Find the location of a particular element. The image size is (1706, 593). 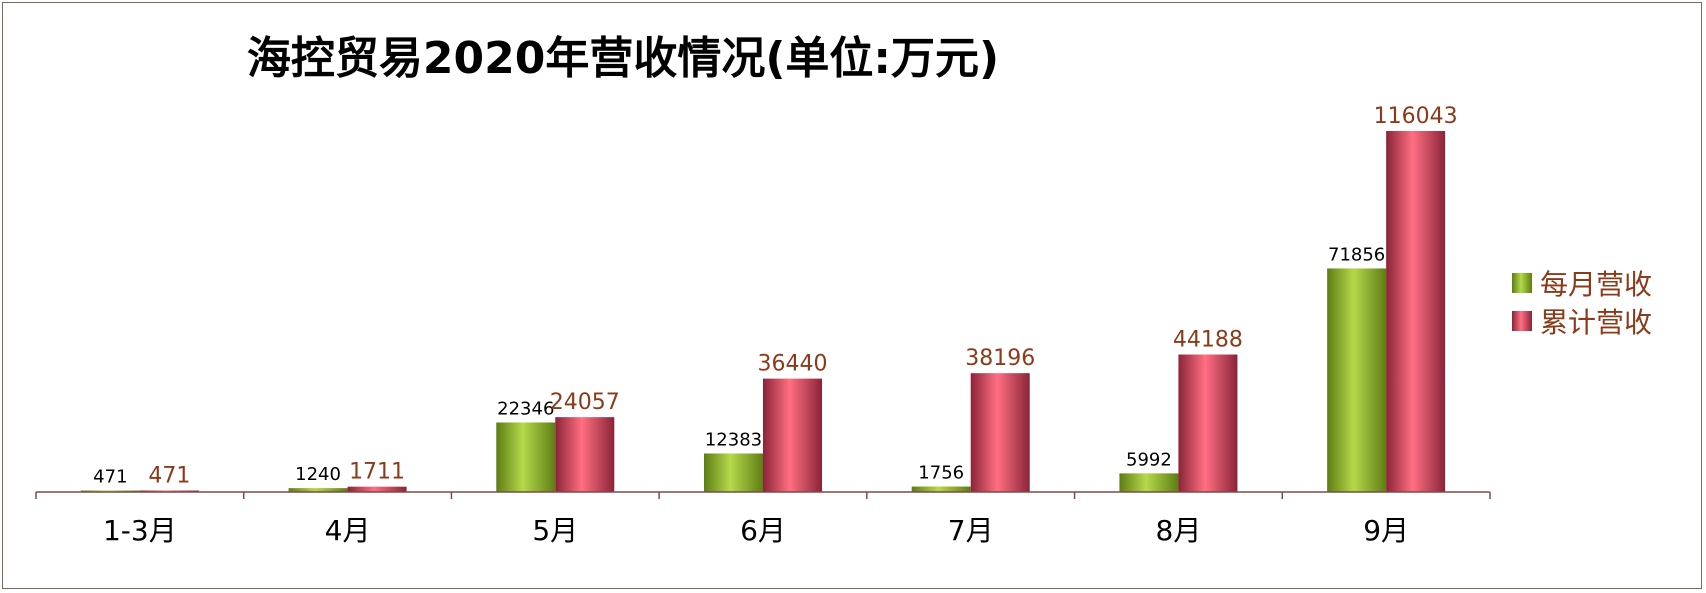

legend-label-cumulative: 累计营收 is located at coordinates (1596, 322).